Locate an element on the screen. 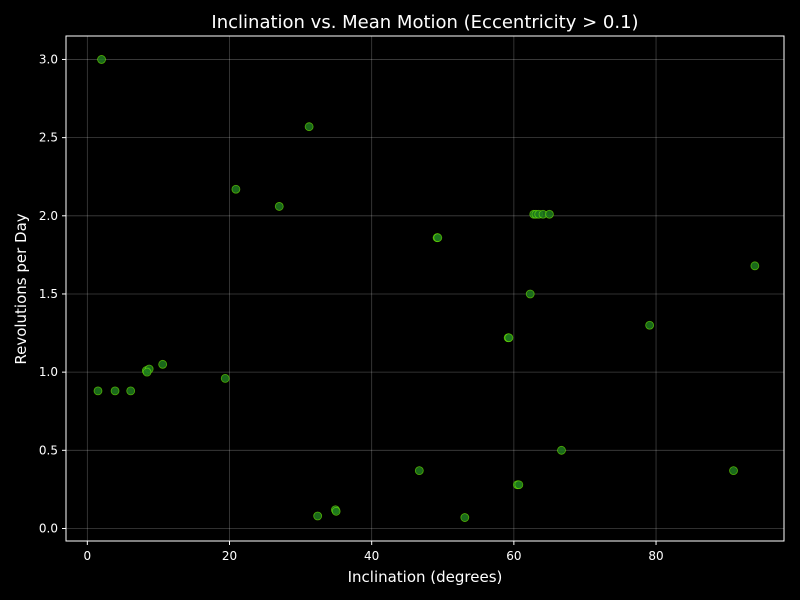  x-tick-label: 60 is located at coordinates (513, 556).